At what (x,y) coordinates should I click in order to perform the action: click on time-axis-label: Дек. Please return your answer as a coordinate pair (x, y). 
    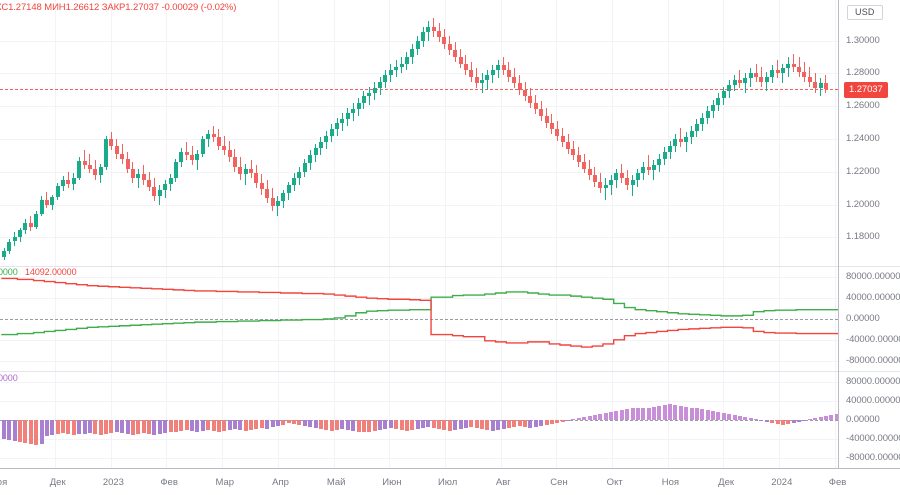
    Looking at the image, I should click on (726, 482).